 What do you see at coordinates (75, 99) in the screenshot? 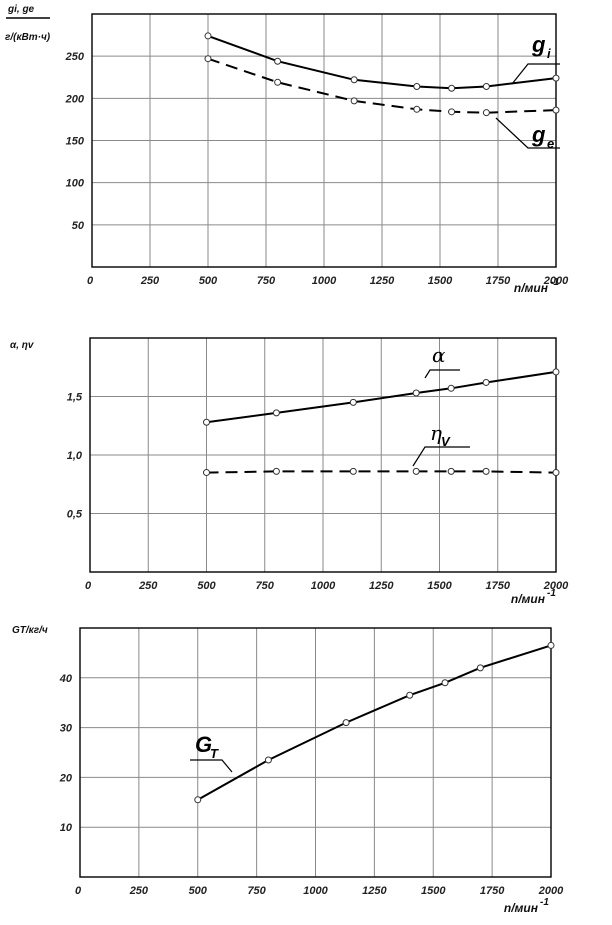
I see `y-tick-label: 200` at bounding box center [75, 99].